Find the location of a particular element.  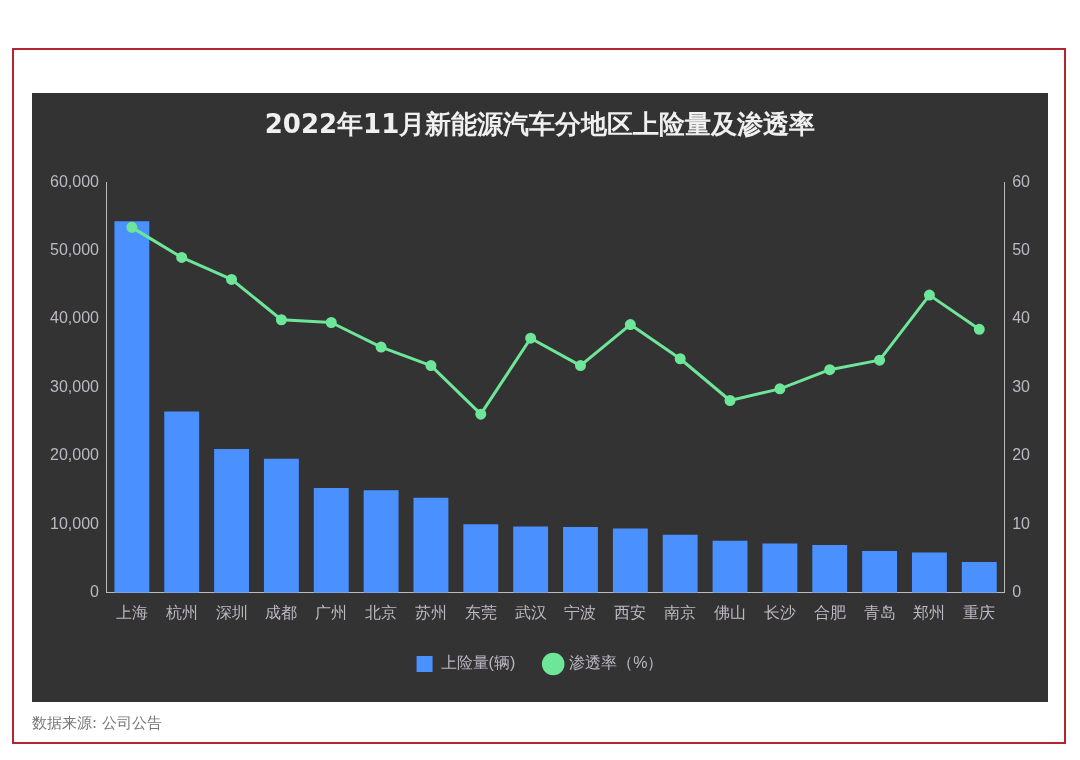

y-tick-label: 30,000 is located at coordinates (75, 386).